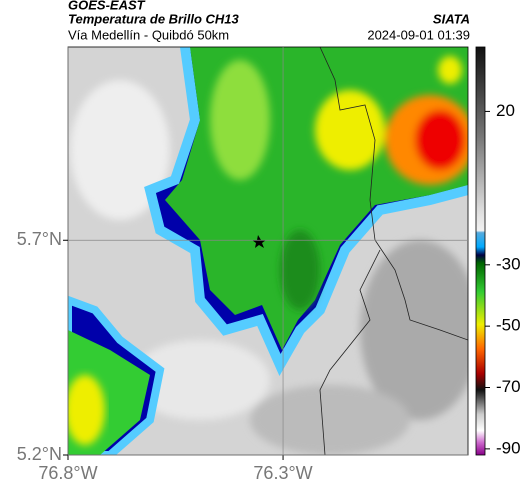 This screenshot has width=526, height=491. Describe the element at coordinates (39, 454) in the screenshot. I see `lat-tick-label: 5.2°N` at that location.